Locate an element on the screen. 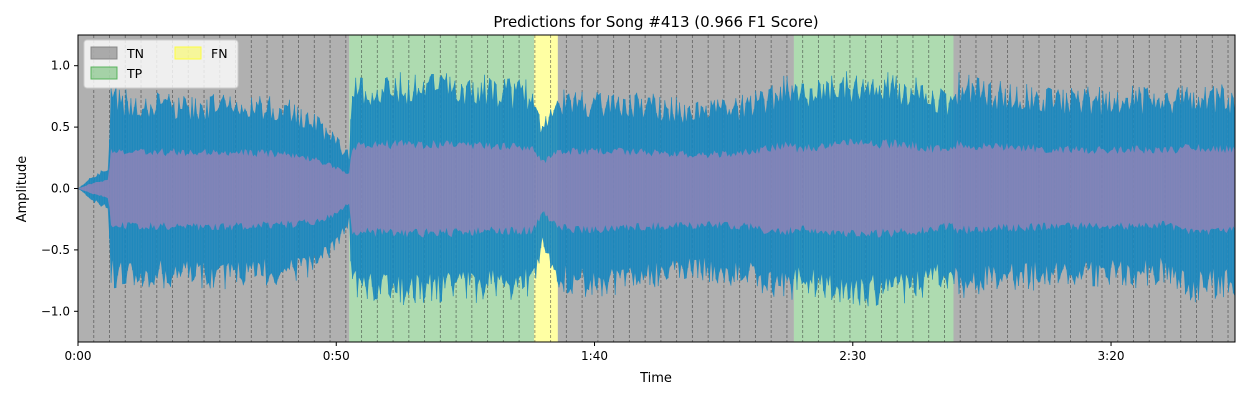 The width and height of the screenshot is (1250, 404). y-tick-label-1: −0.5 is located at coordinates (55, 250).